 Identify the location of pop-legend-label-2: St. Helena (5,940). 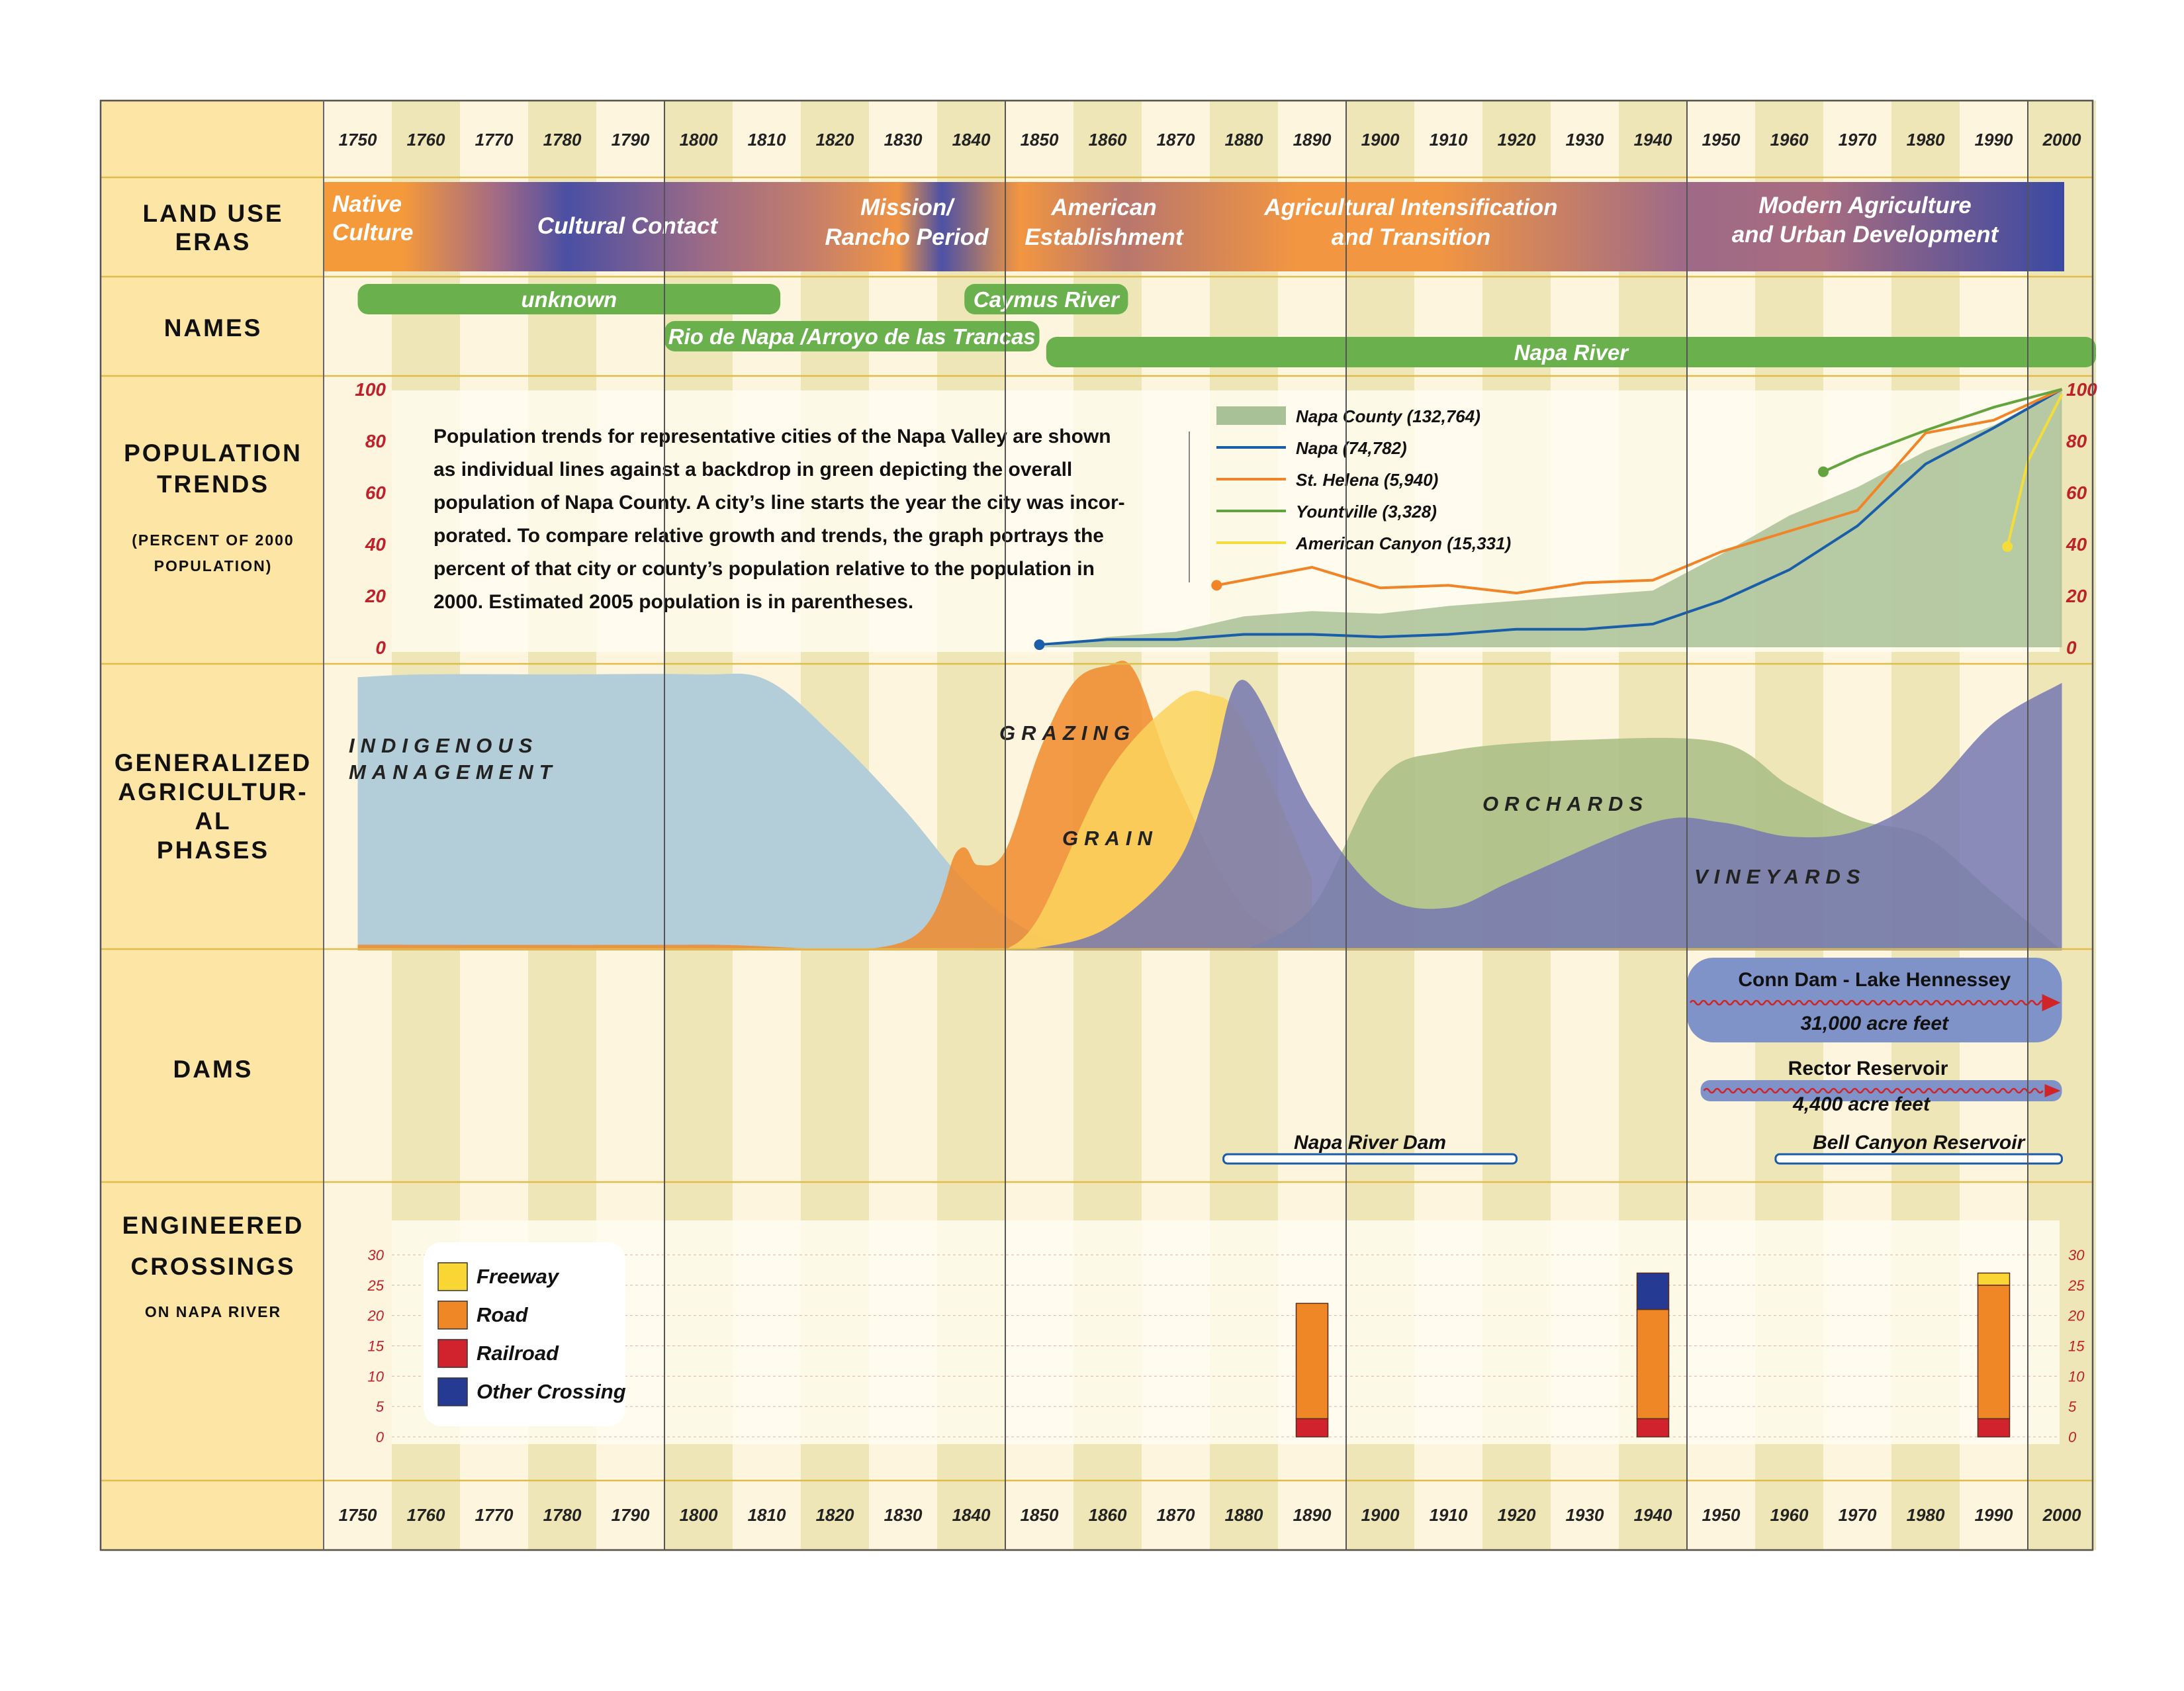
(1367, 480).